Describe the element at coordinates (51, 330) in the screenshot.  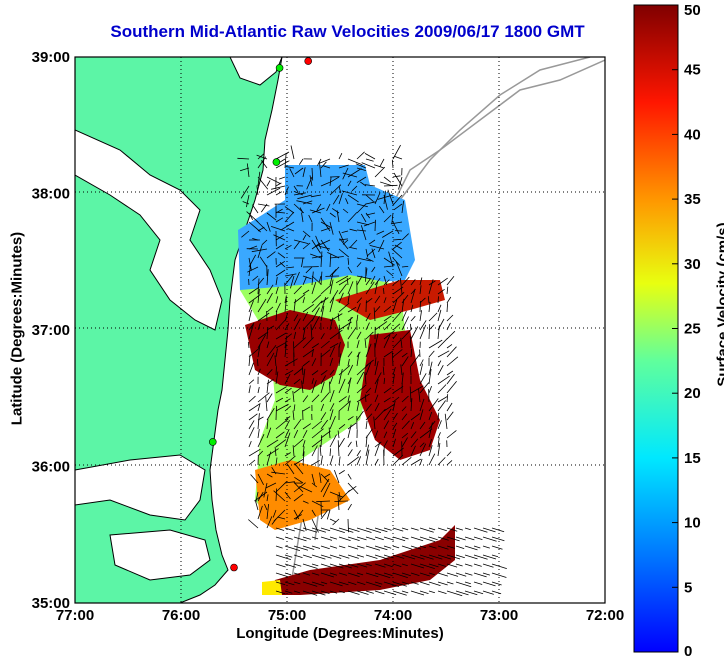
I see `y-tick-label: 37:00` at that location.